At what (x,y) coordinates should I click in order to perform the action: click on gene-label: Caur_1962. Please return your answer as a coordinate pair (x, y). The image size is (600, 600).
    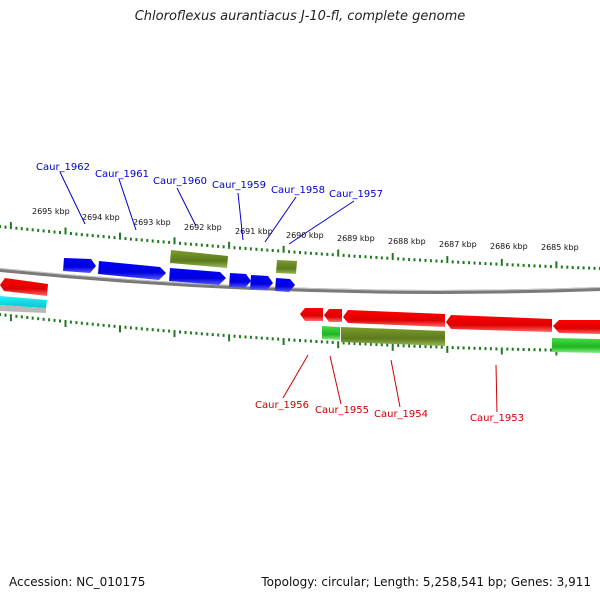
    Looking at the image, I should click on (63, 167).